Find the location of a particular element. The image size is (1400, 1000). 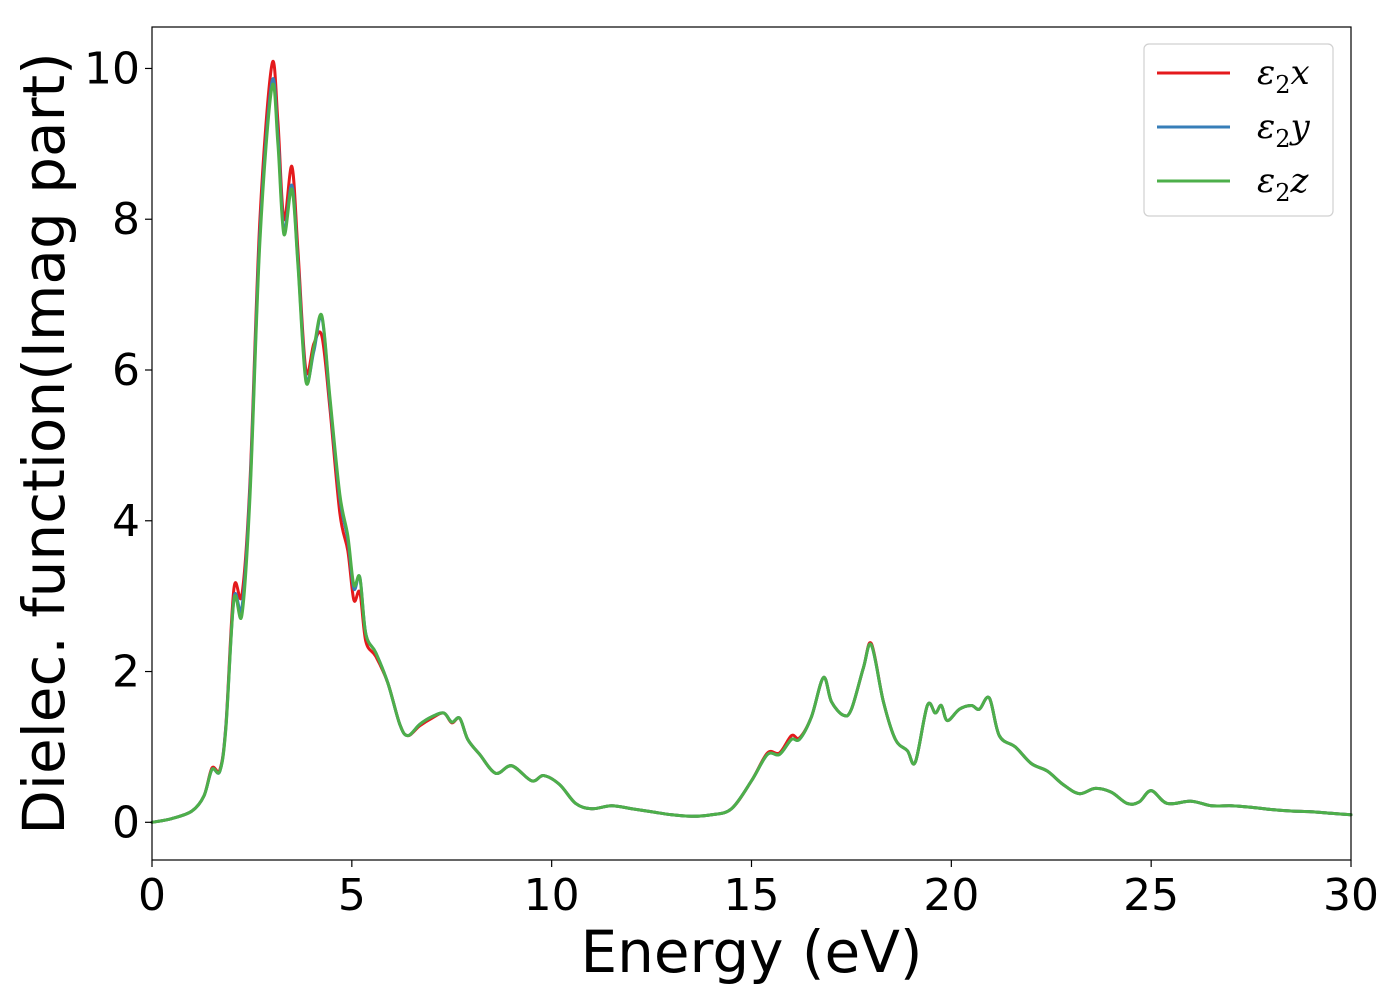

x-axis-ticks: 0 5 10 15 20 25 30 is located at coordinates (758, 890).